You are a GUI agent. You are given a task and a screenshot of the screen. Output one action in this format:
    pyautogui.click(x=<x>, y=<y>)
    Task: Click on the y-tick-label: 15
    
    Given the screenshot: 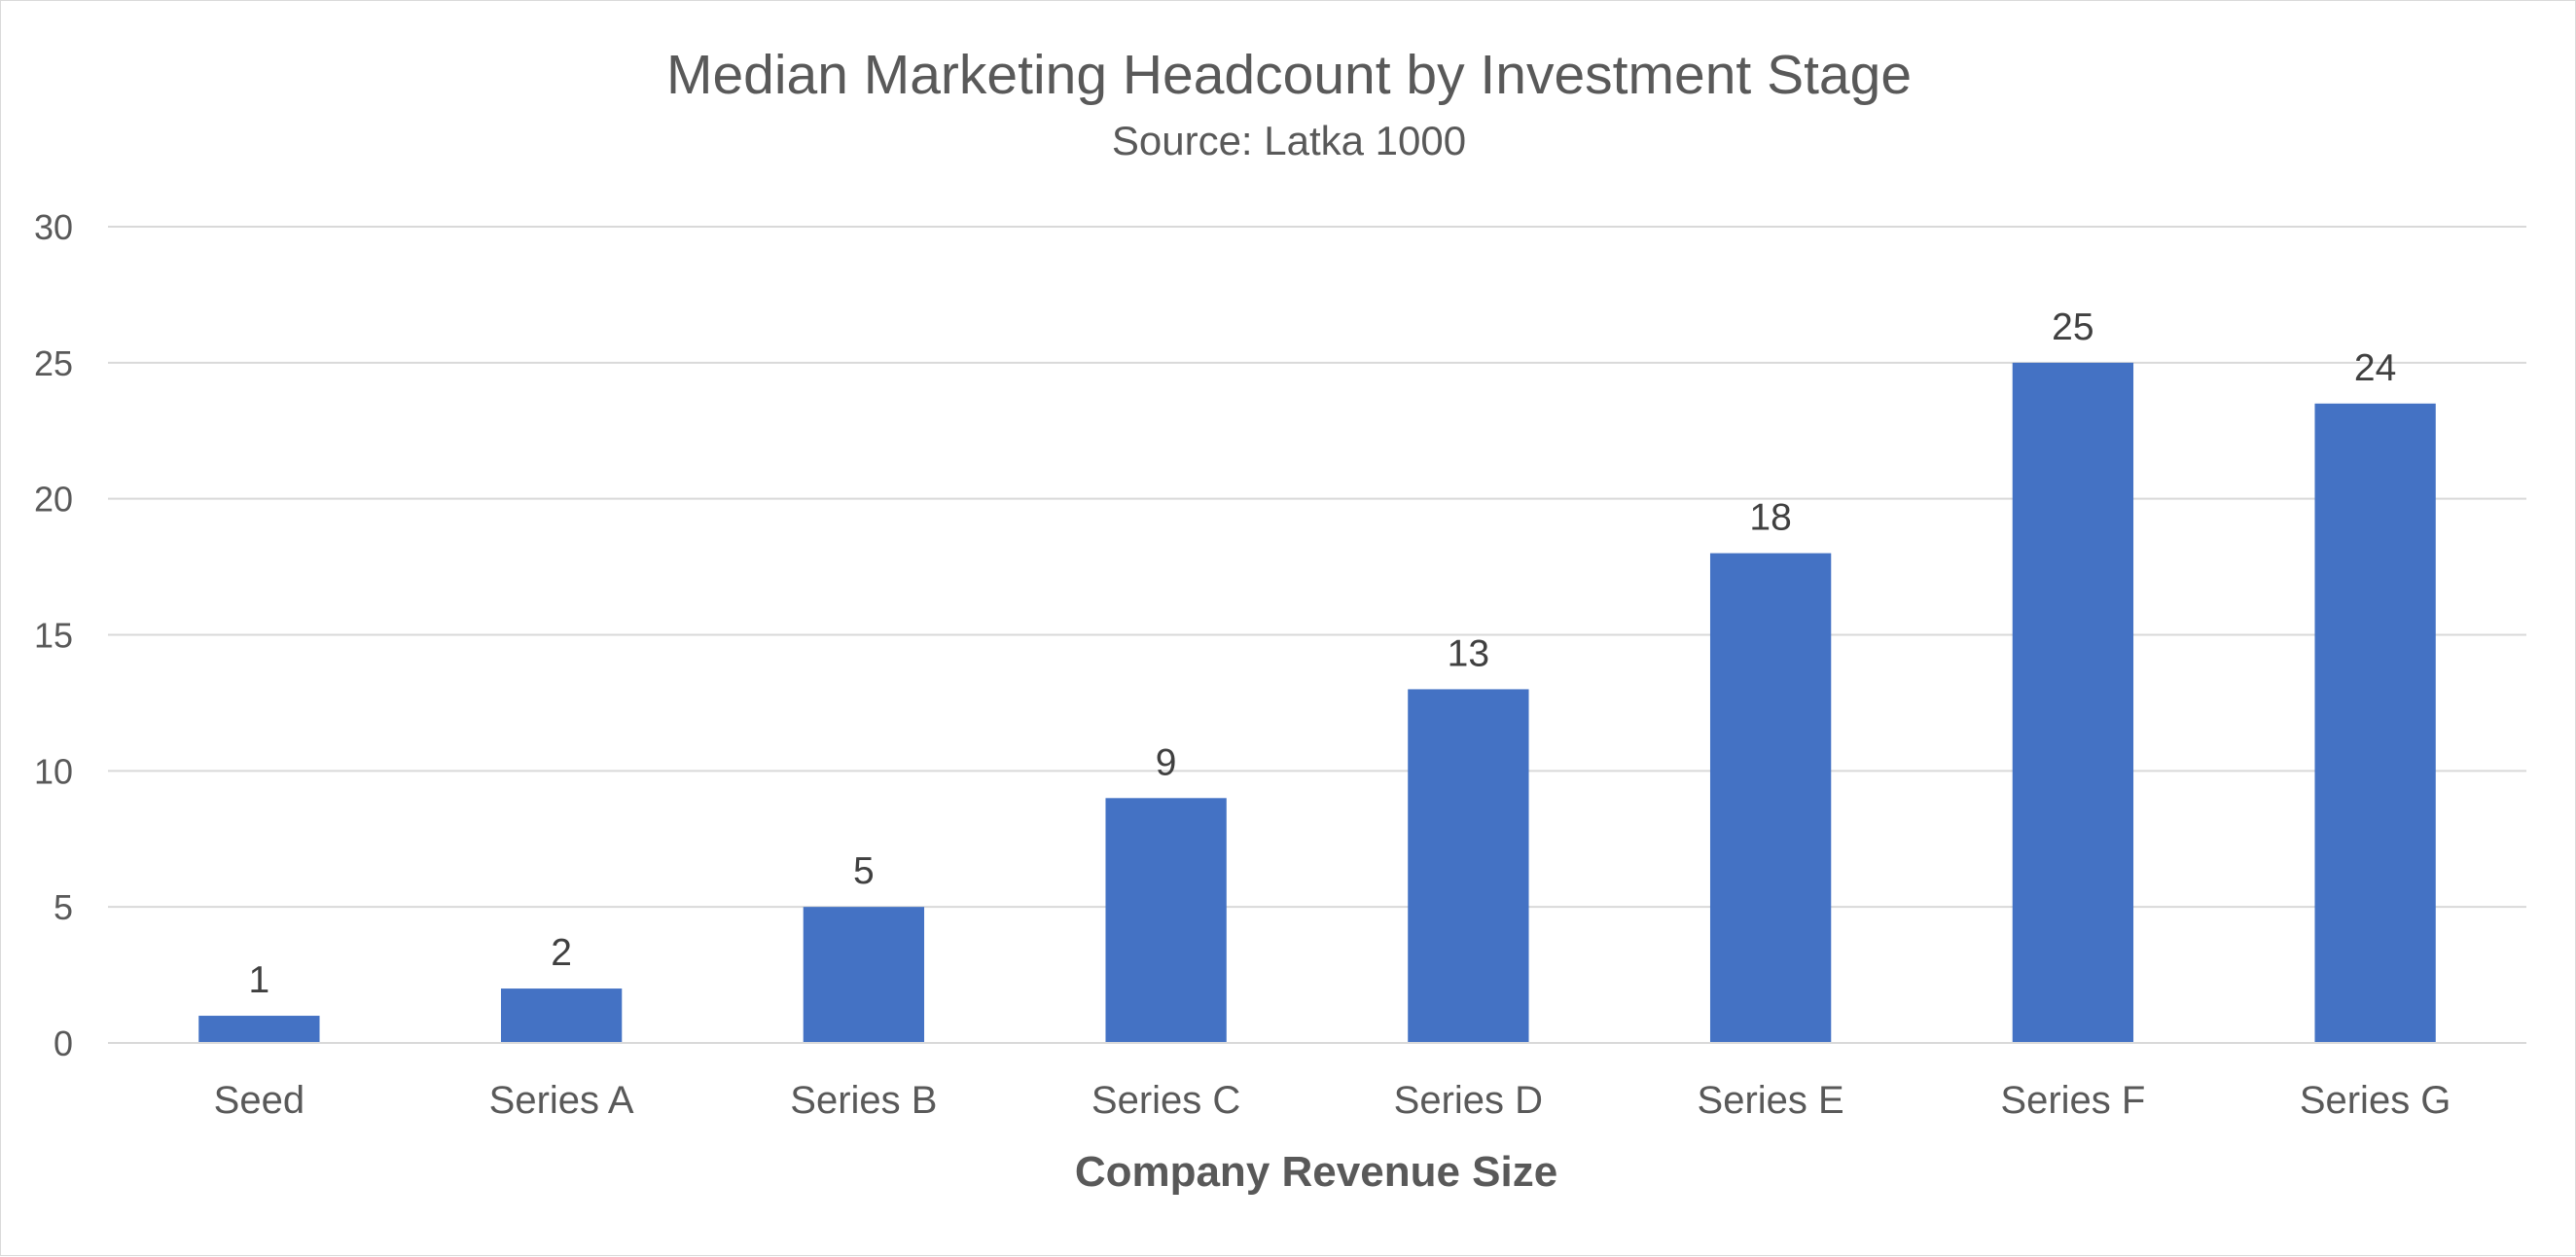 What is the action you would take?
    pyautogui.click(x=53, y=636)
    